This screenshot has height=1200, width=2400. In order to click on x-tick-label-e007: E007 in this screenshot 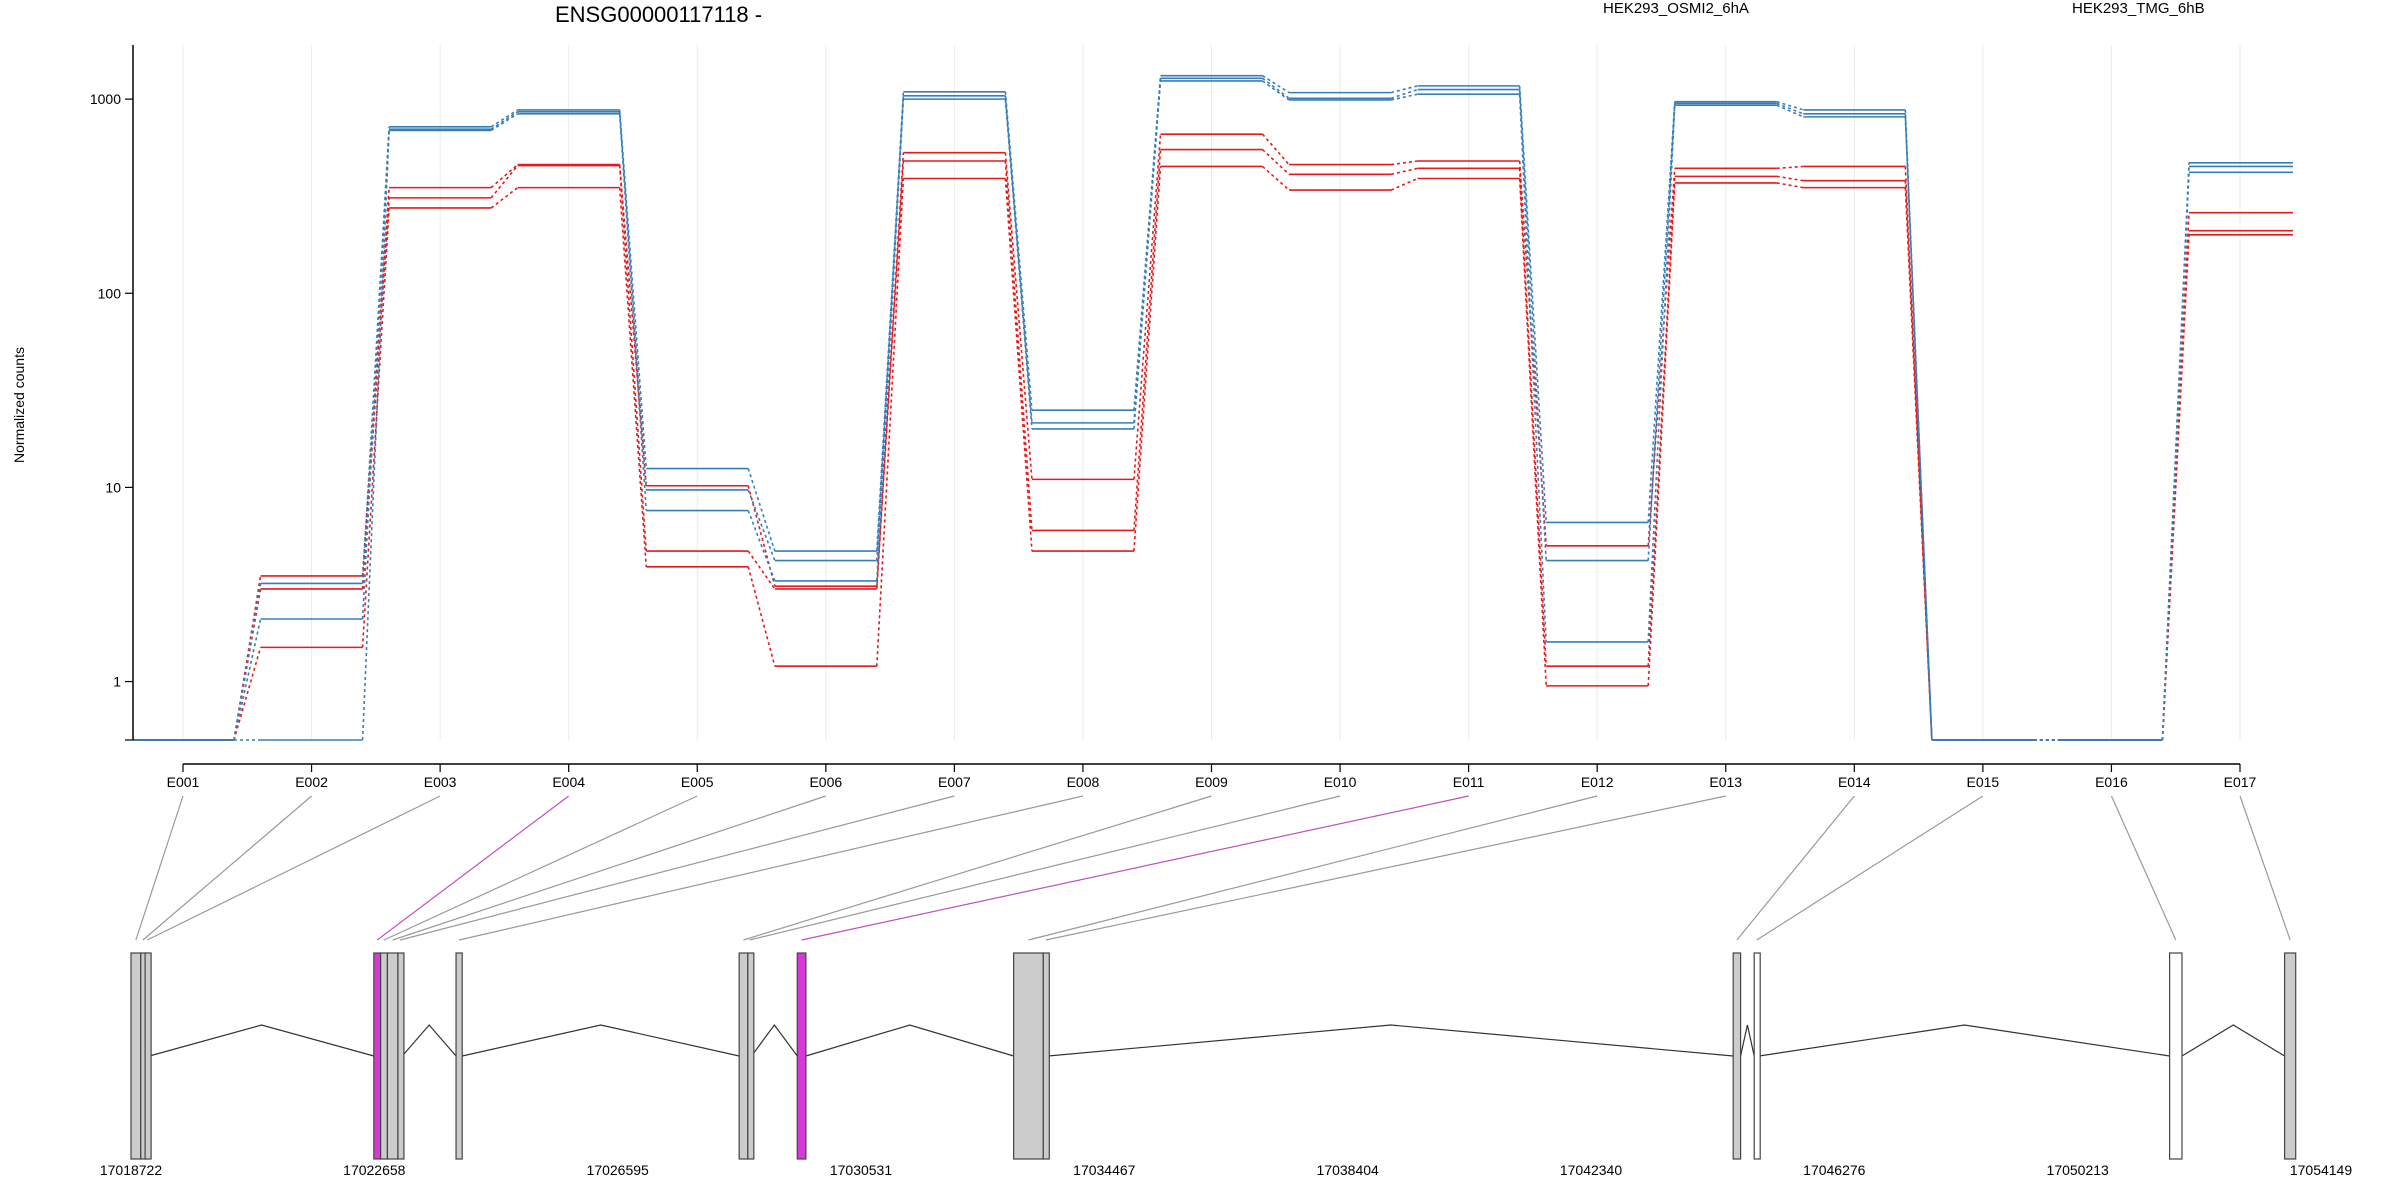, I will do `click(954, 782)`.